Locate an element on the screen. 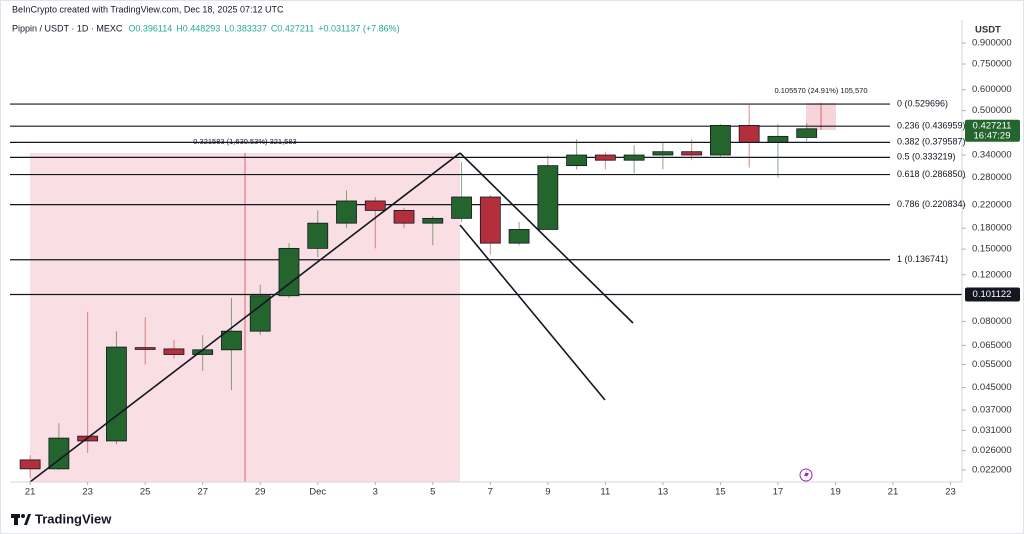  symbol: Pippin / USDT · 1D · MEXC is located at coordinates (67, 28).